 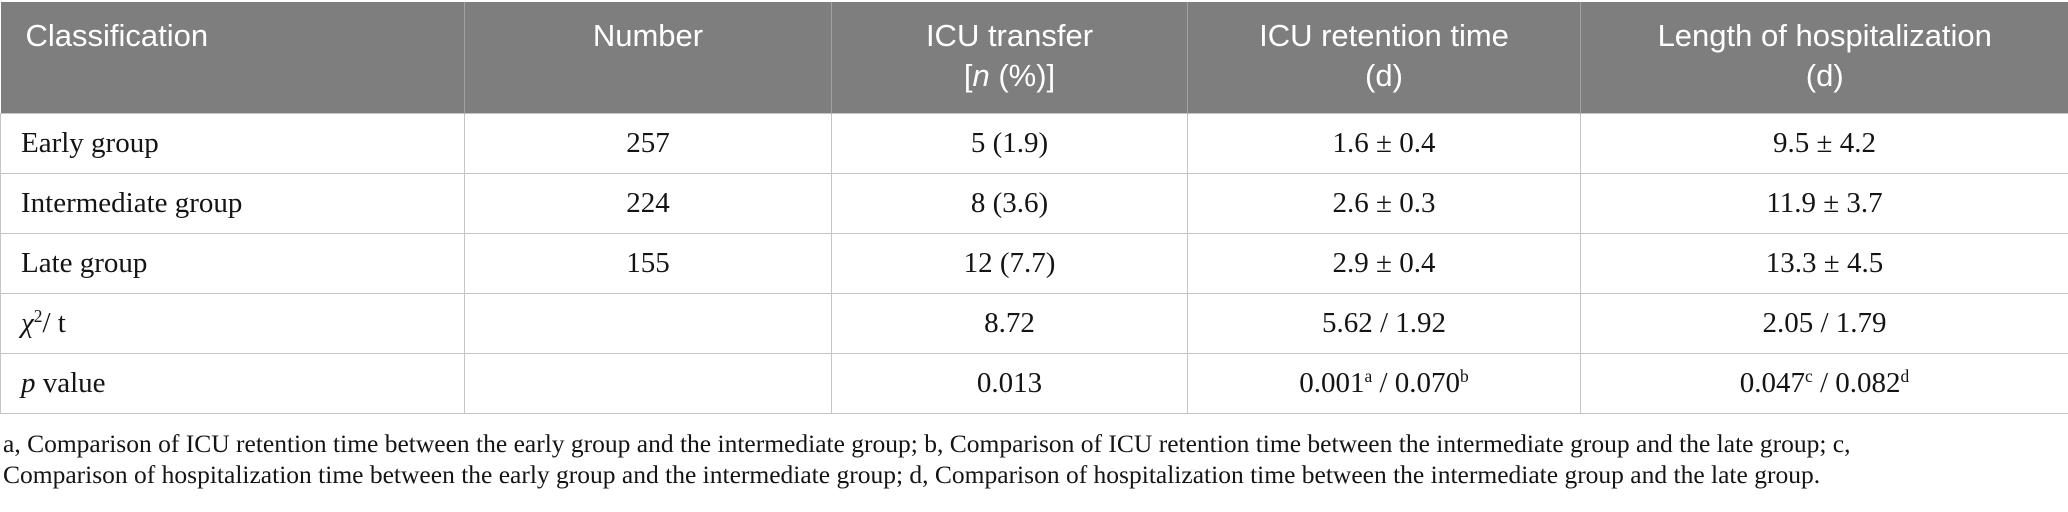 What do you see at coordinates (1824, 263) in the screenshot?
I see `cell-late-hospitalization: 13.3 ± 4.5` at bounding box center [1824, 263].